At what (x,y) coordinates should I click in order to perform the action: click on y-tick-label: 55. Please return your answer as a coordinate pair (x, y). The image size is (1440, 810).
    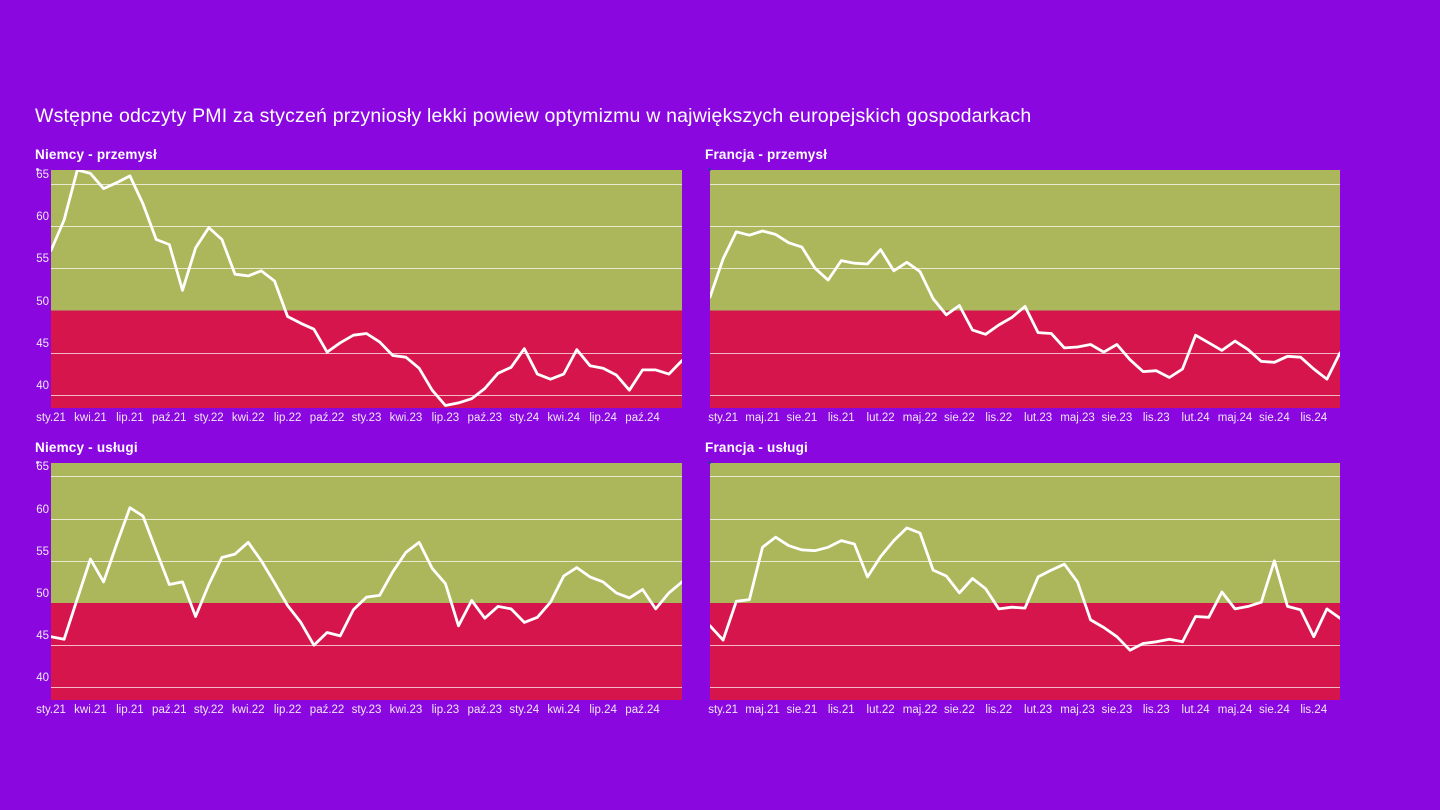
    Looking at the image, I should click on (42, 551).